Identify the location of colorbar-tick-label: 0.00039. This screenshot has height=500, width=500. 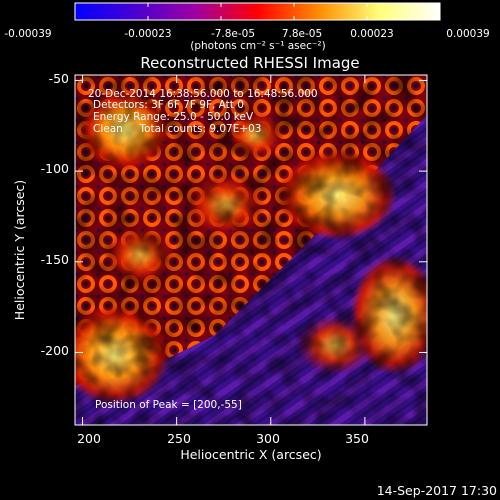
(467, 34).